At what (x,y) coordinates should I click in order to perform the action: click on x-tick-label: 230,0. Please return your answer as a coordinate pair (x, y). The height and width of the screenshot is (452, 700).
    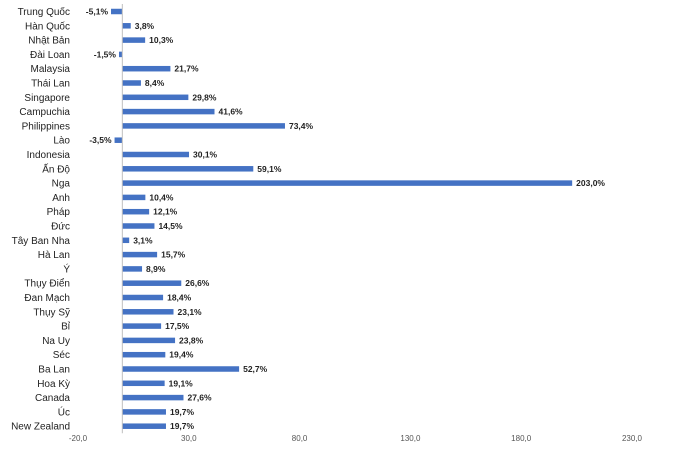
    Looking at the image, I should click on (632, 438).